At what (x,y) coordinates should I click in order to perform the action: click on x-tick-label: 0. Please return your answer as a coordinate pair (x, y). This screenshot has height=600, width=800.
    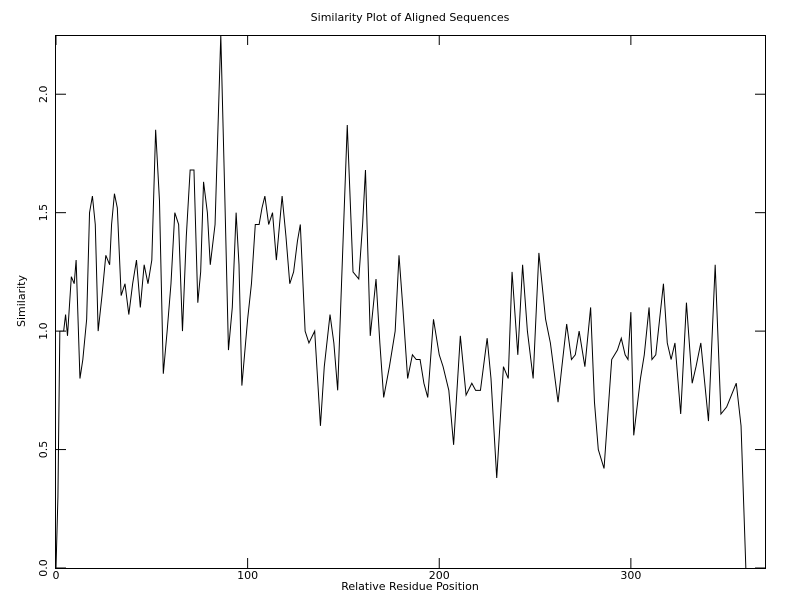
    Looking at the image, I should click on (56, 575).